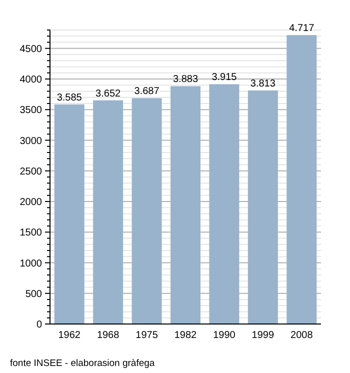 Image resolution: width=350 pixels, height=373 pixels. What do you see at coordinates (109, 94) in the screenshot?
I see `data-label: 3.652` at bounding box center [109, 94].